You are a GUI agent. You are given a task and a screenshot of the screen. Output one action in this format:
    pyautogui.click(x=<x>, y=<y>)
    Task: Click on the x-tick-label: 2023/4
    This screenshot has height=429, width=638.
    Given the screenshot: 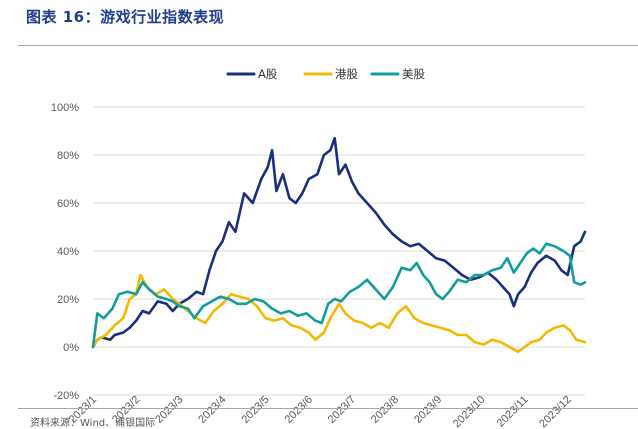 What is the action you would take?
    pyautogui.click(x=212, y=410)
    